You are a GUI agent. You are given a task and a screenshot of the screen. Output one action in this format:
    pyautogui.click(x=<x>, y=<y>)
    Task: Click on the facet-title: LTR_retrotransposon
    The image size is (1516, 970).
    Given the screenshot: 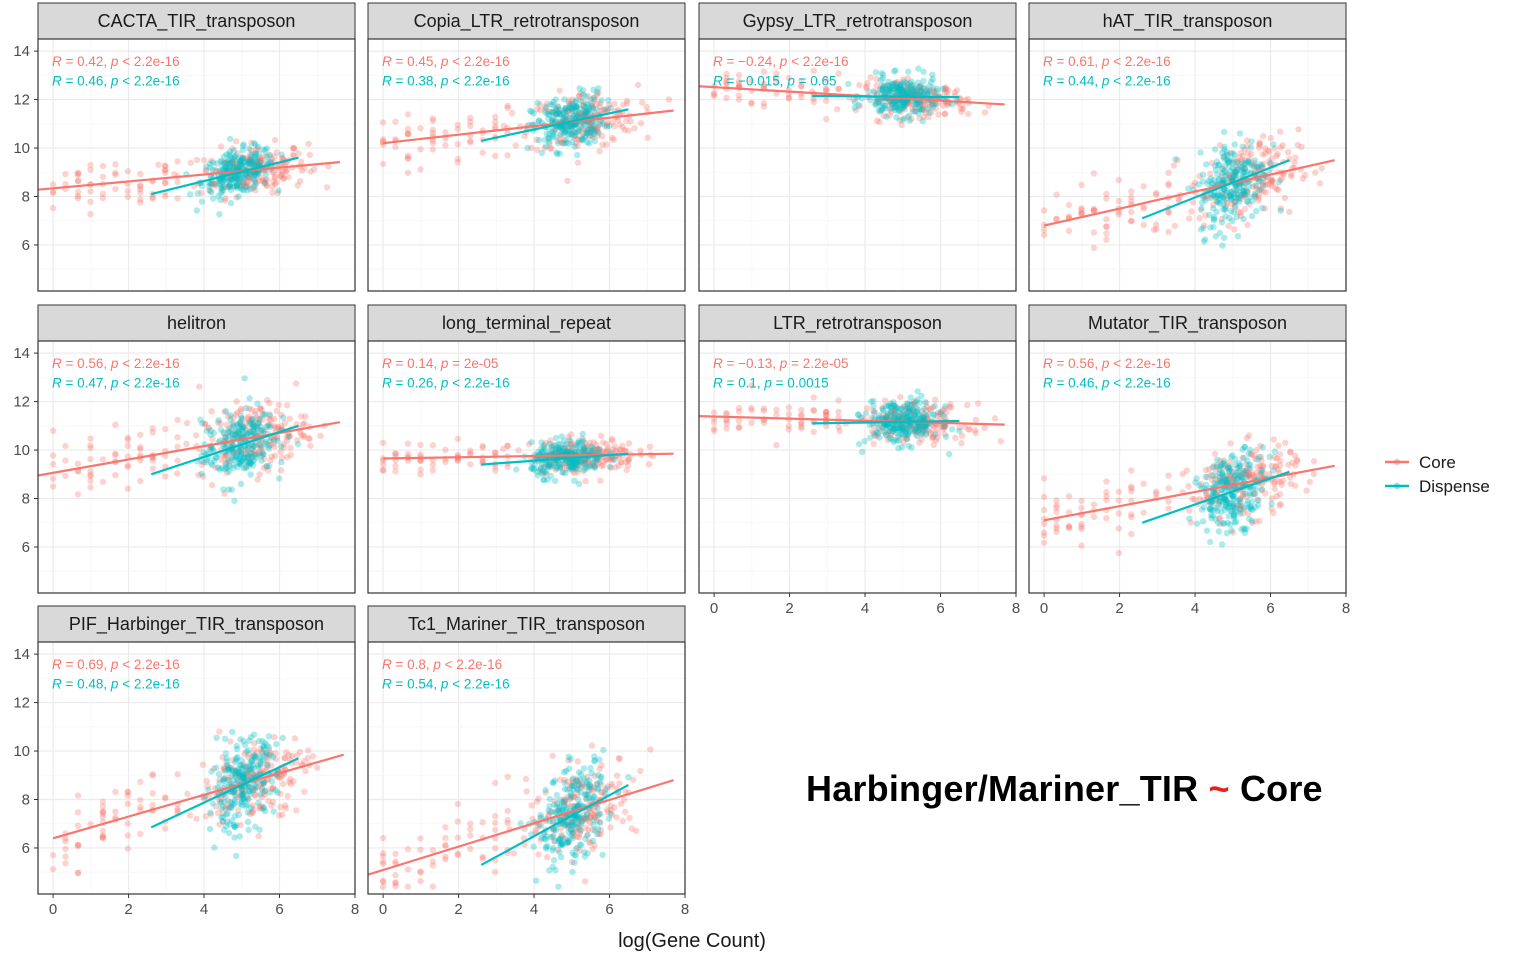 What is the action you would take?
    pyautogui.click(x=857, y=323)
    